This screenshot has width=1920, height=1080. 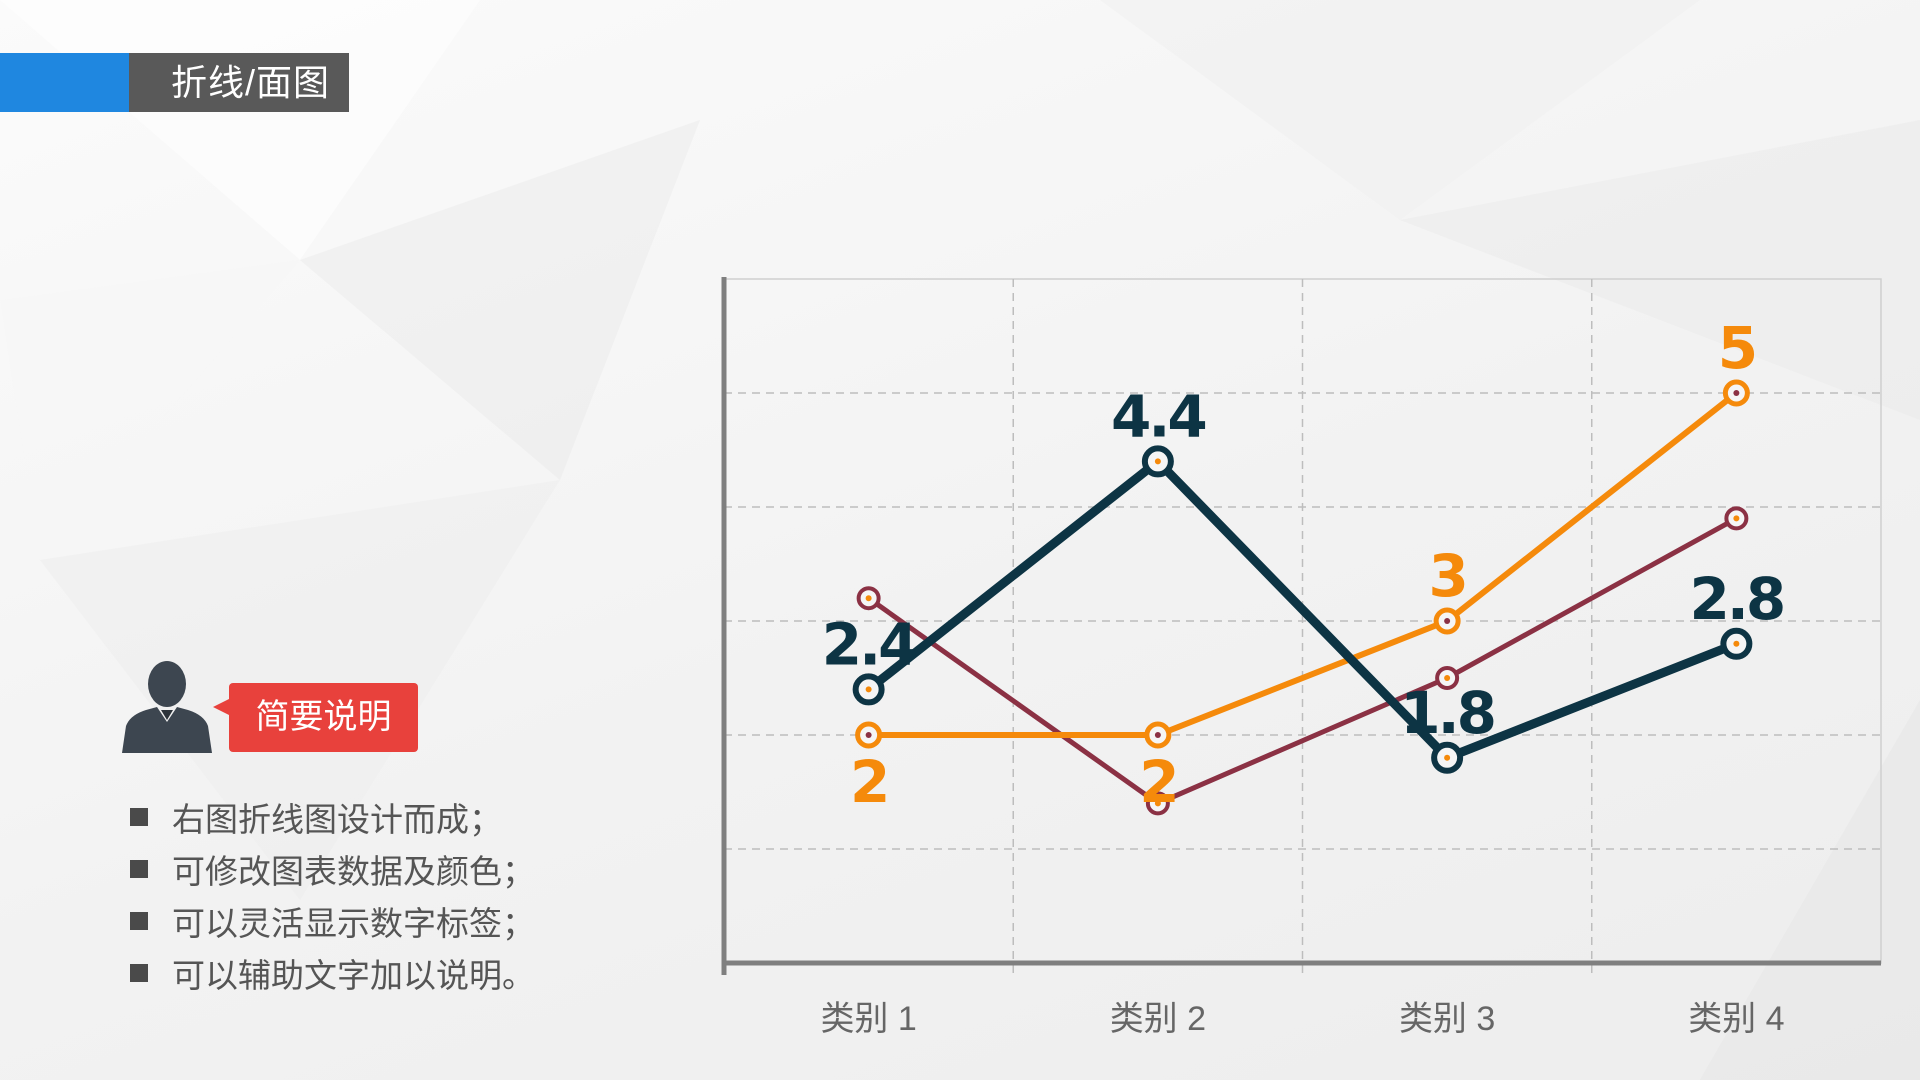 I want to click on data-label: 5, so click(x=1736, y=348).